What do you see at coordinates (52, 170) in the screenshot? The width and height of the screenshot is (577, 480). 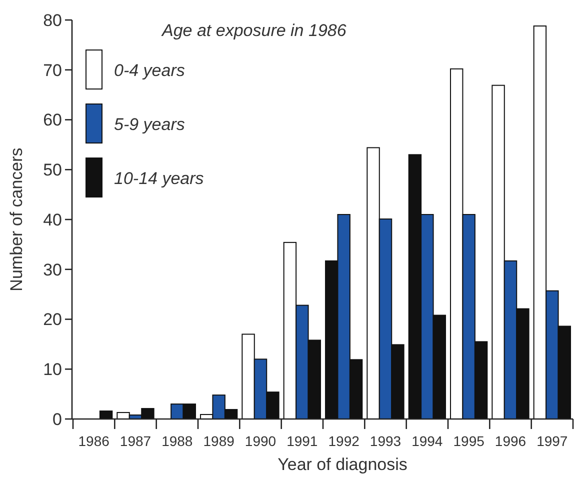 I see `y-tick-label: 50` at bounding box center [52, 170].